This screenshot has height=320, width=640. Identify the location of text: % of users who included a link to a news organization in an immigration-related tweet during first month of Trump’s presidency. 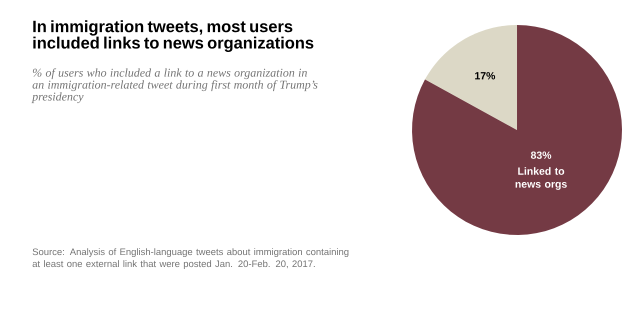
(175, 86).